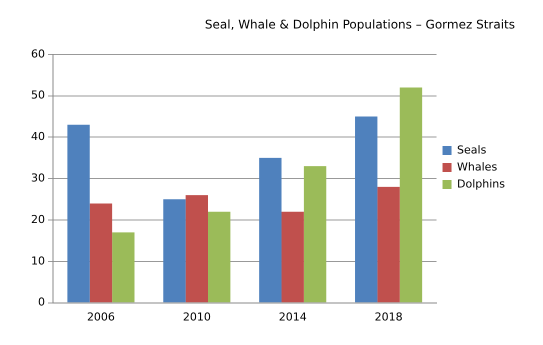  What do you see at coordinates (37, 95) in the screenshot?
I see `y-tick-label: 50` at bounding box center [37, 95].